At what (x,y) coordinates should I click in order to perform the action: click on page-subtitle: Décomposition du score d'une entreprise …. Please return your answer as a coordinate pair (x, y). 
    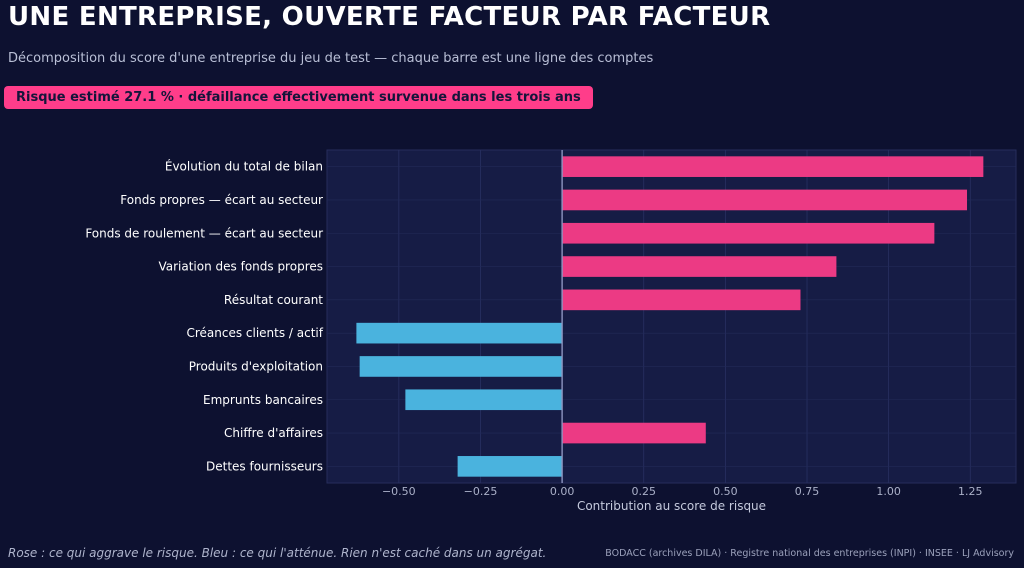
    Looking at the image, I should click on (331, 58).